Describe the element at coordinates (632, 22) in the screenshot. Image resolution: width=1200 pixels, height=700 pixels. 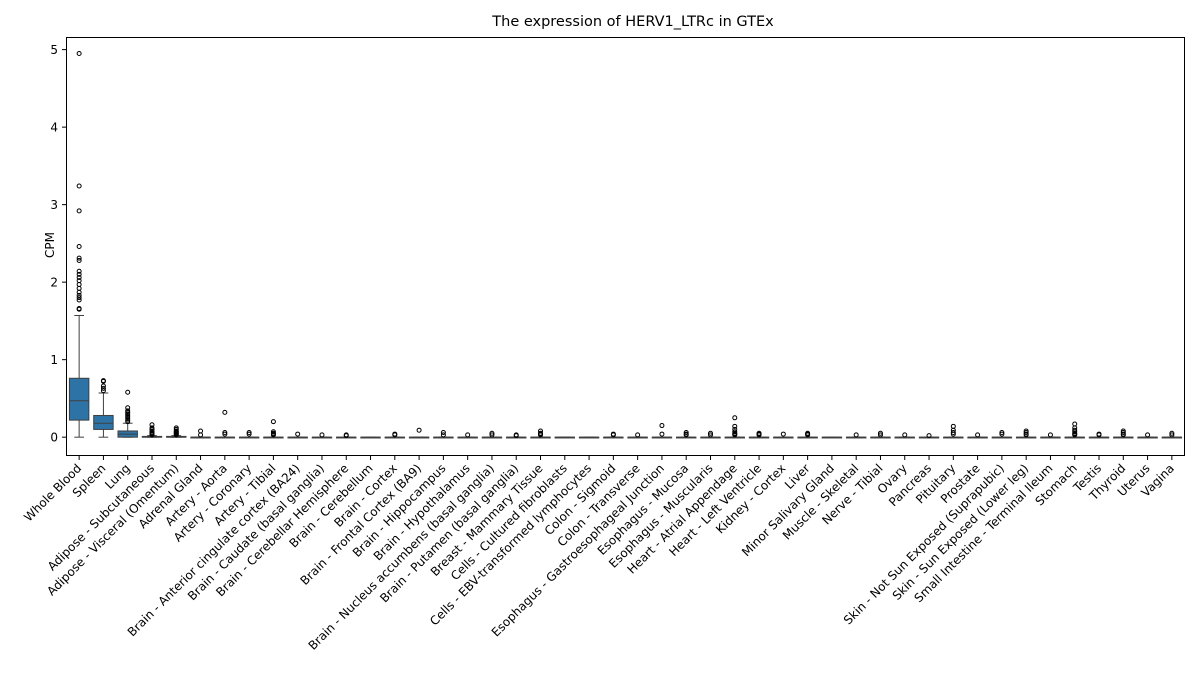
I see `chart-title: The expression of HERV1_LTRc in GTEx` at that location.